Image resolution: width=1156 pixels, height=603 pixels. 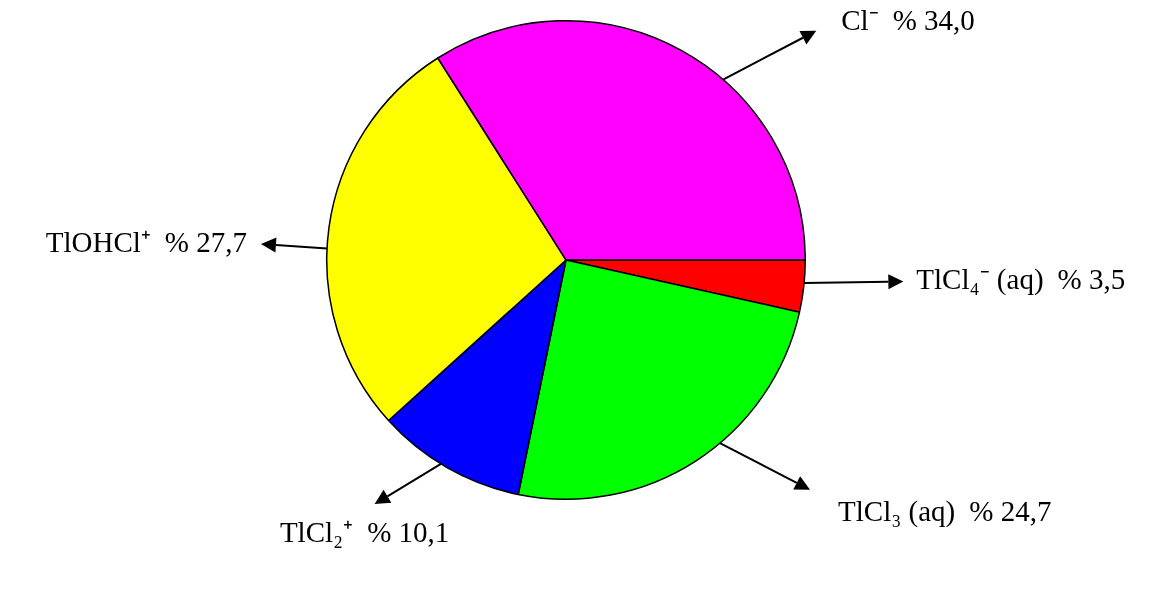 I want to click on slice-label: TlCl₃ (aq), so click(x=897, y=512).